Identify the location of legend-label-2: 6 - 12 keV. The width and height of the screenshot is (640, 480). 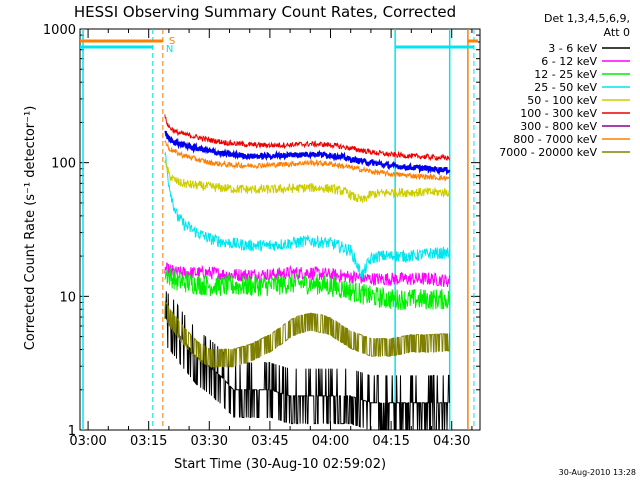
(569, 61).